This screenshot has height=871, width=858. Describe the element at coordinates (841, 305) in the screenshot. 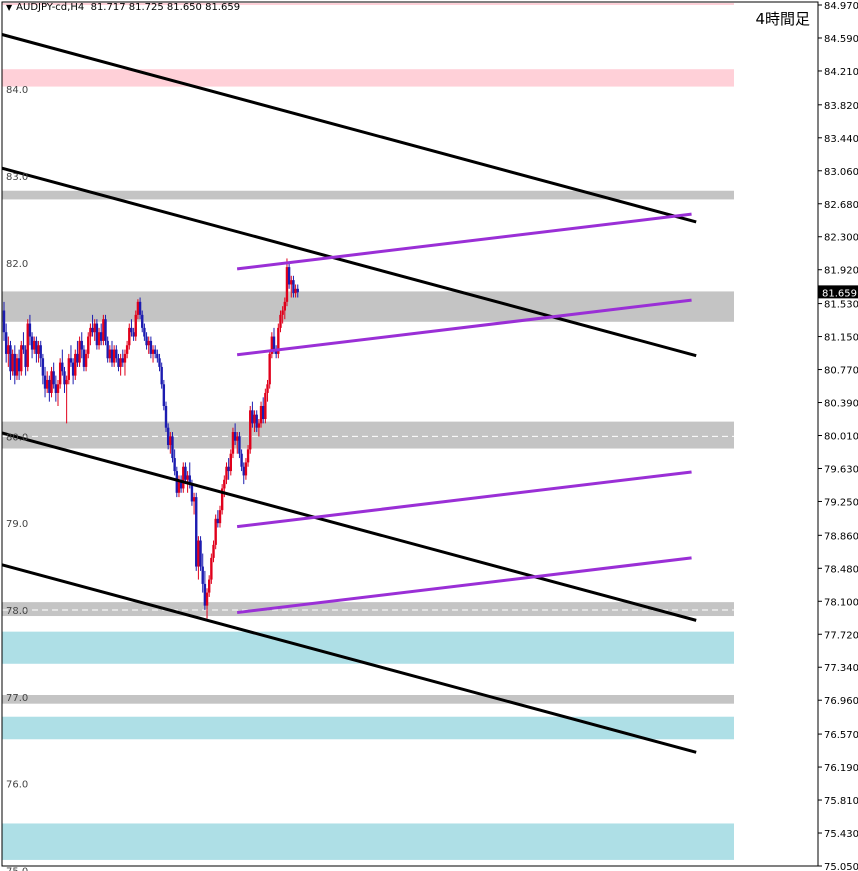

I see `axis-tick-label: 81.530` at that location.